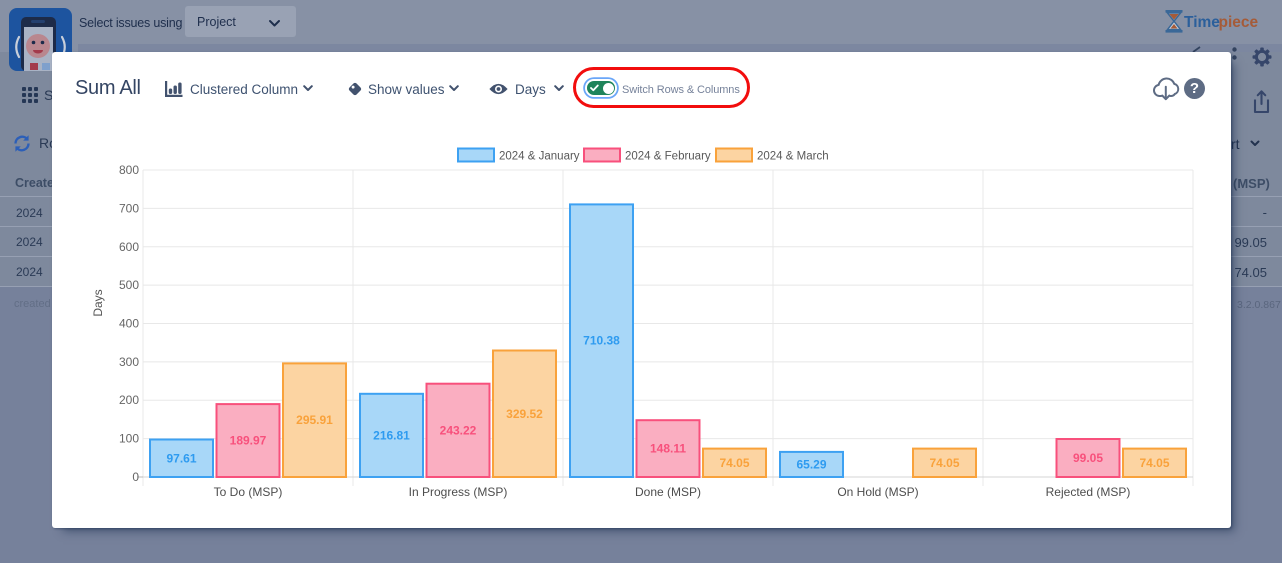  I want to click on svg-text: 600, so click(129, 247).